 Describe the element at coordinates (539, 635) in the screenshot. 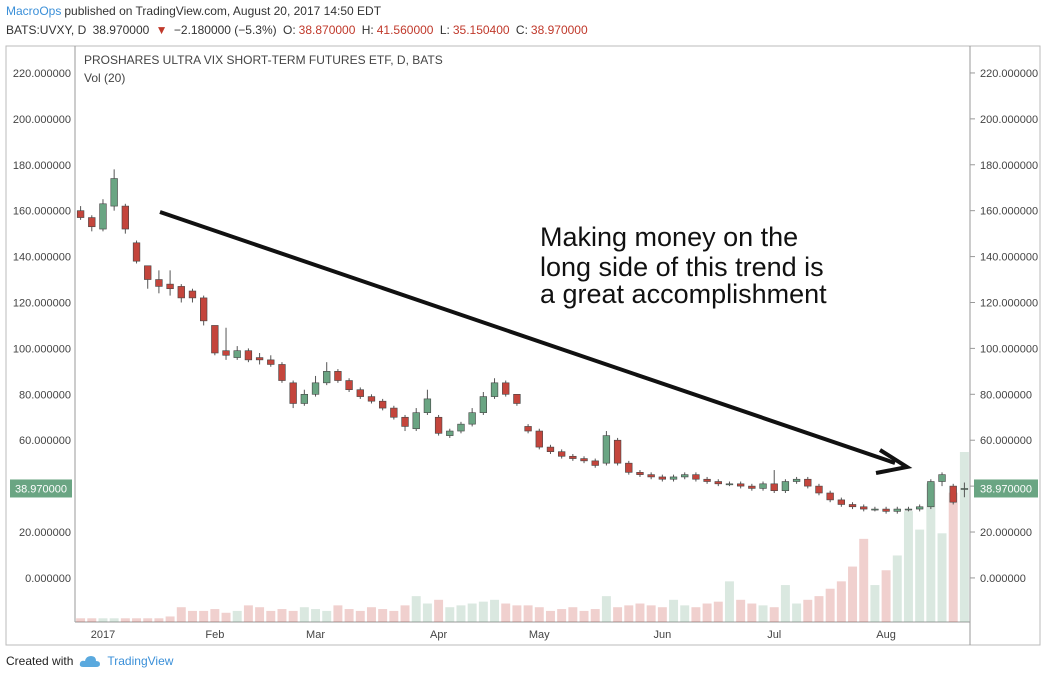

I see `x-tick-label: May` at that location.